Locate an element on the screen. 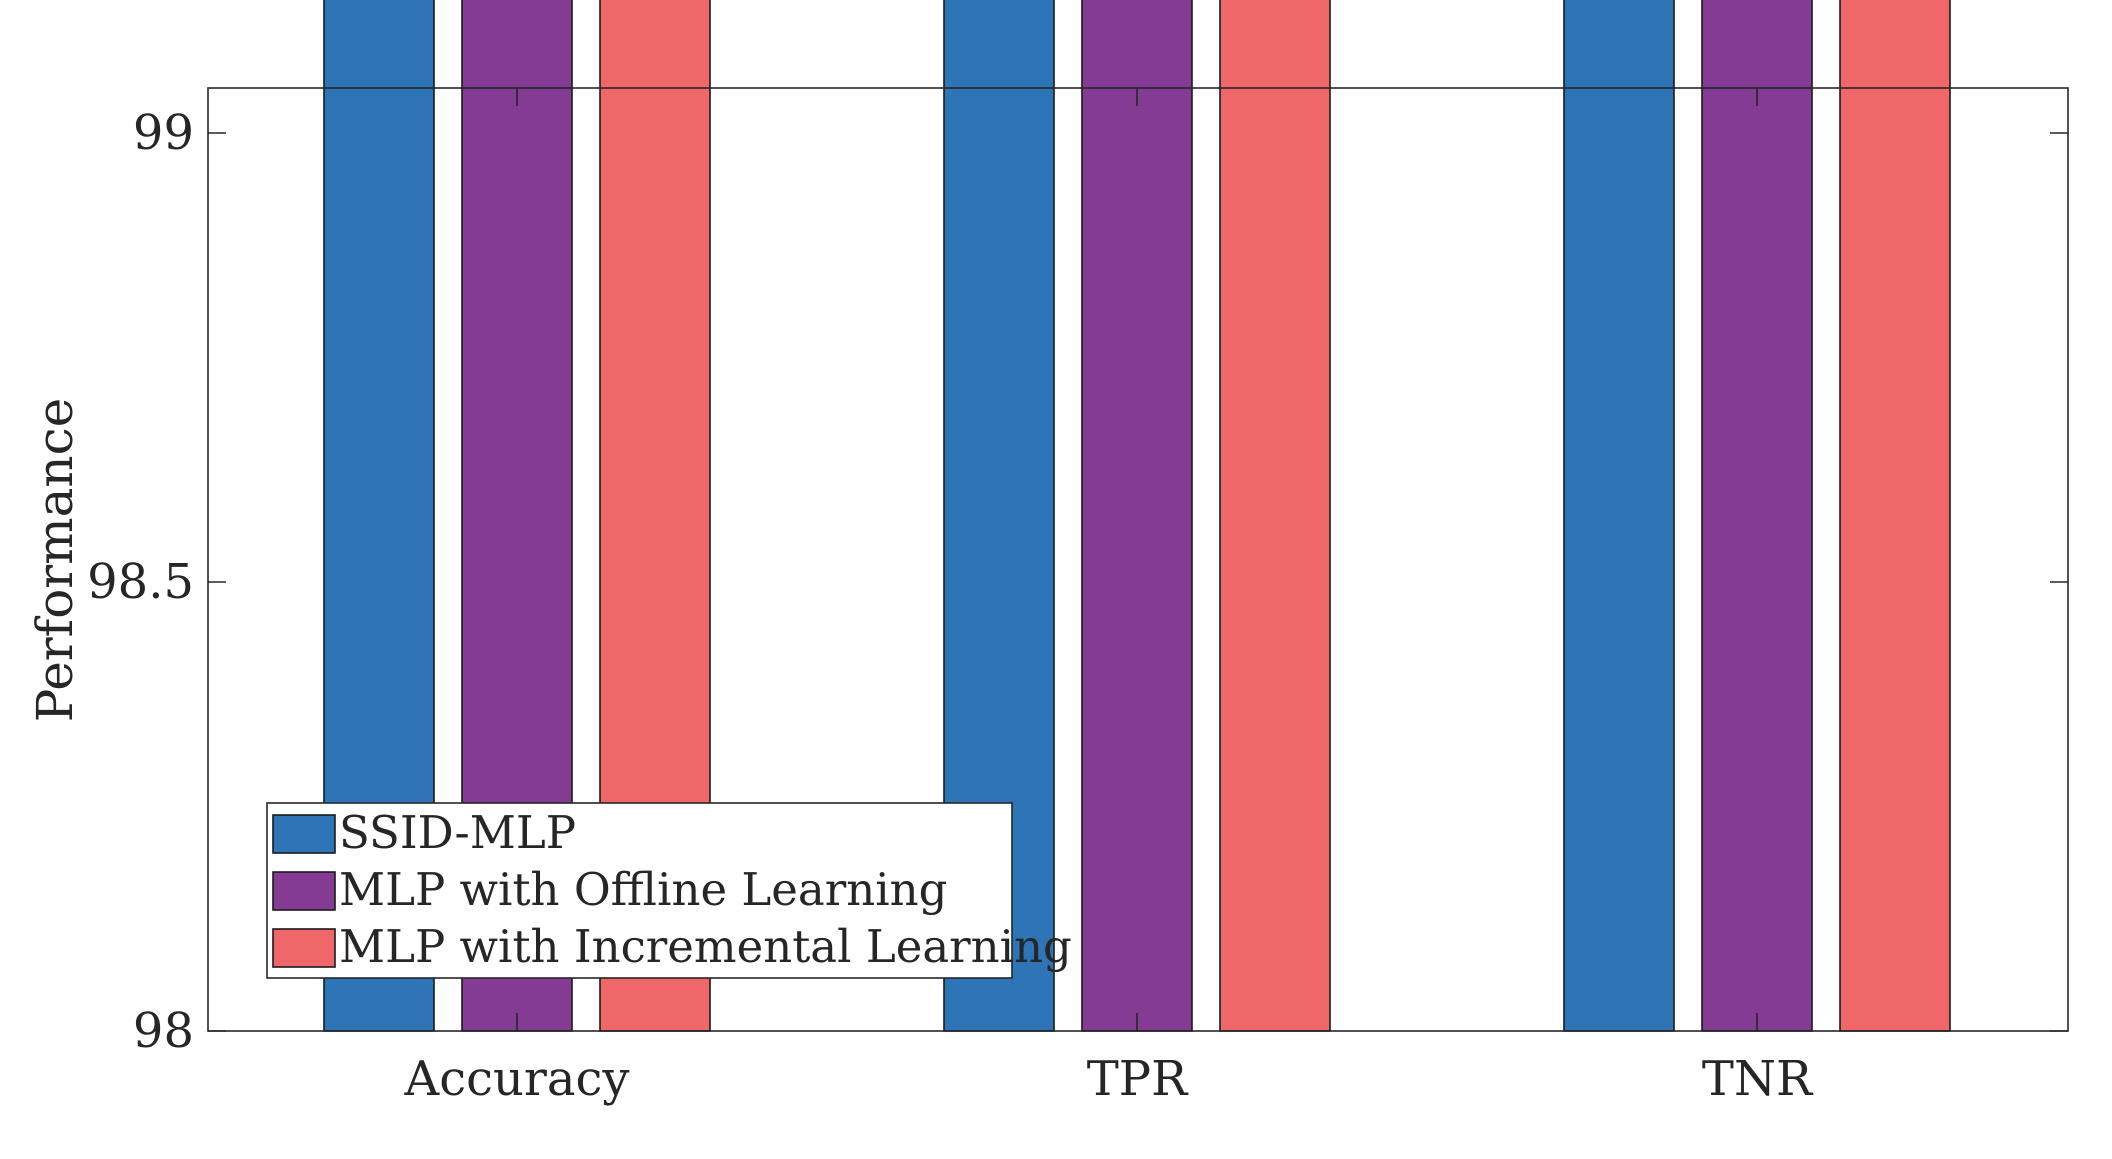  y-tick-label: 98.5 is located at coordinates (140, 582).